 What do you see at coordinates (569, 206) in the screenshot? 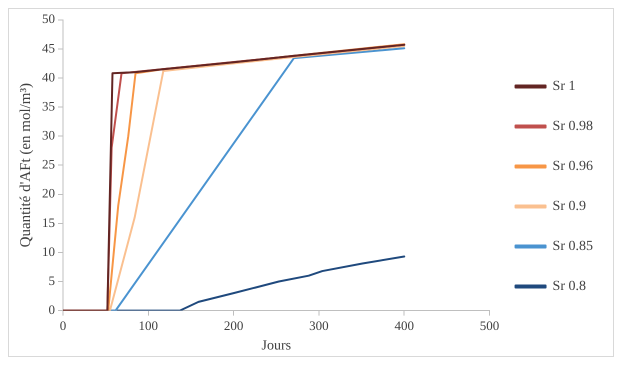
I see `legend-label: Sr 0.9` at bounding box center [569, 206].